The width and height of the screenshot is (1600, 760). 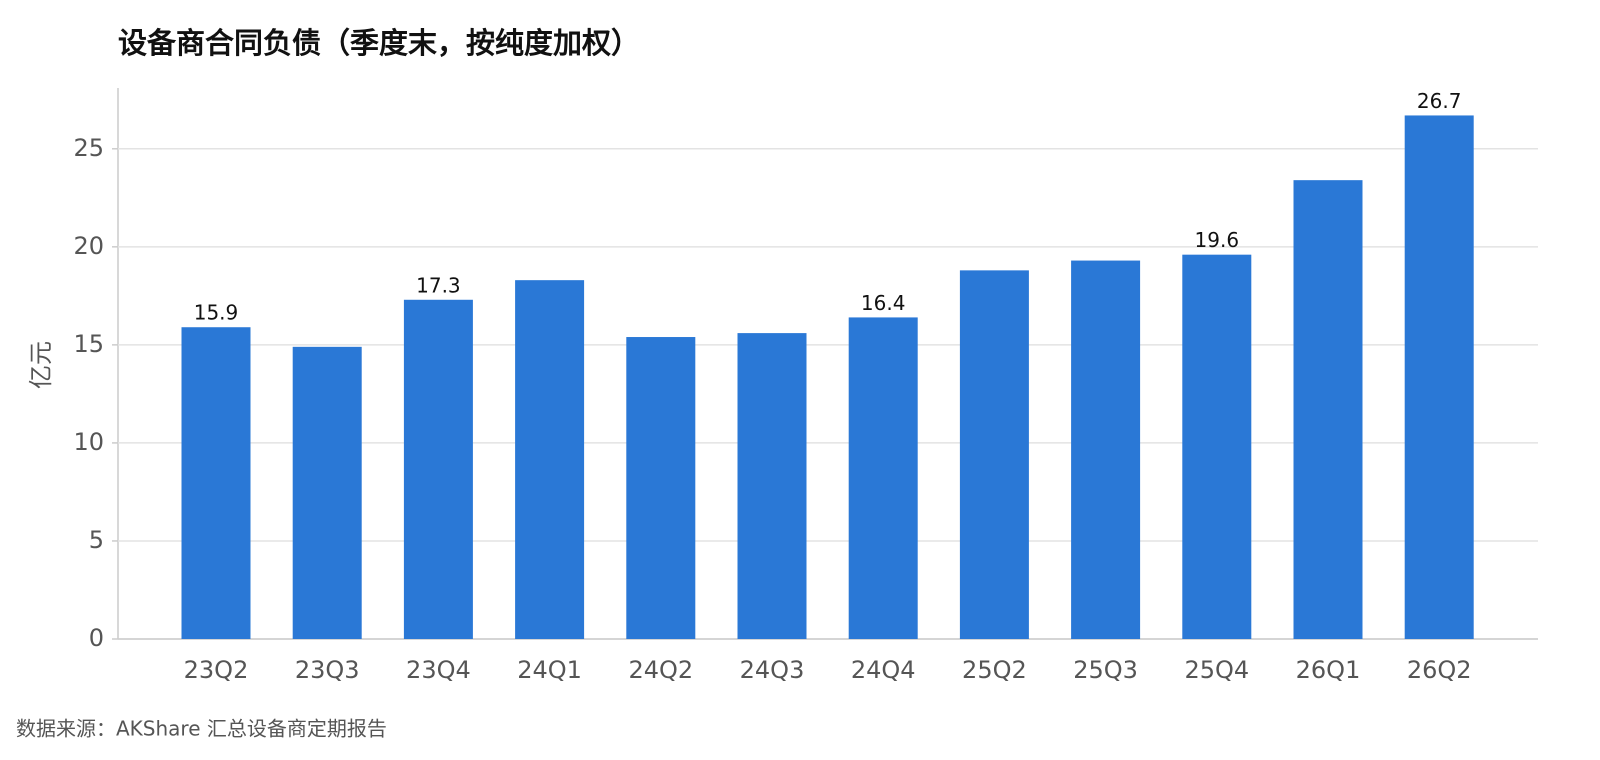 I want to click on x-tick-label: 23Q3, so click(x=327, y=670).